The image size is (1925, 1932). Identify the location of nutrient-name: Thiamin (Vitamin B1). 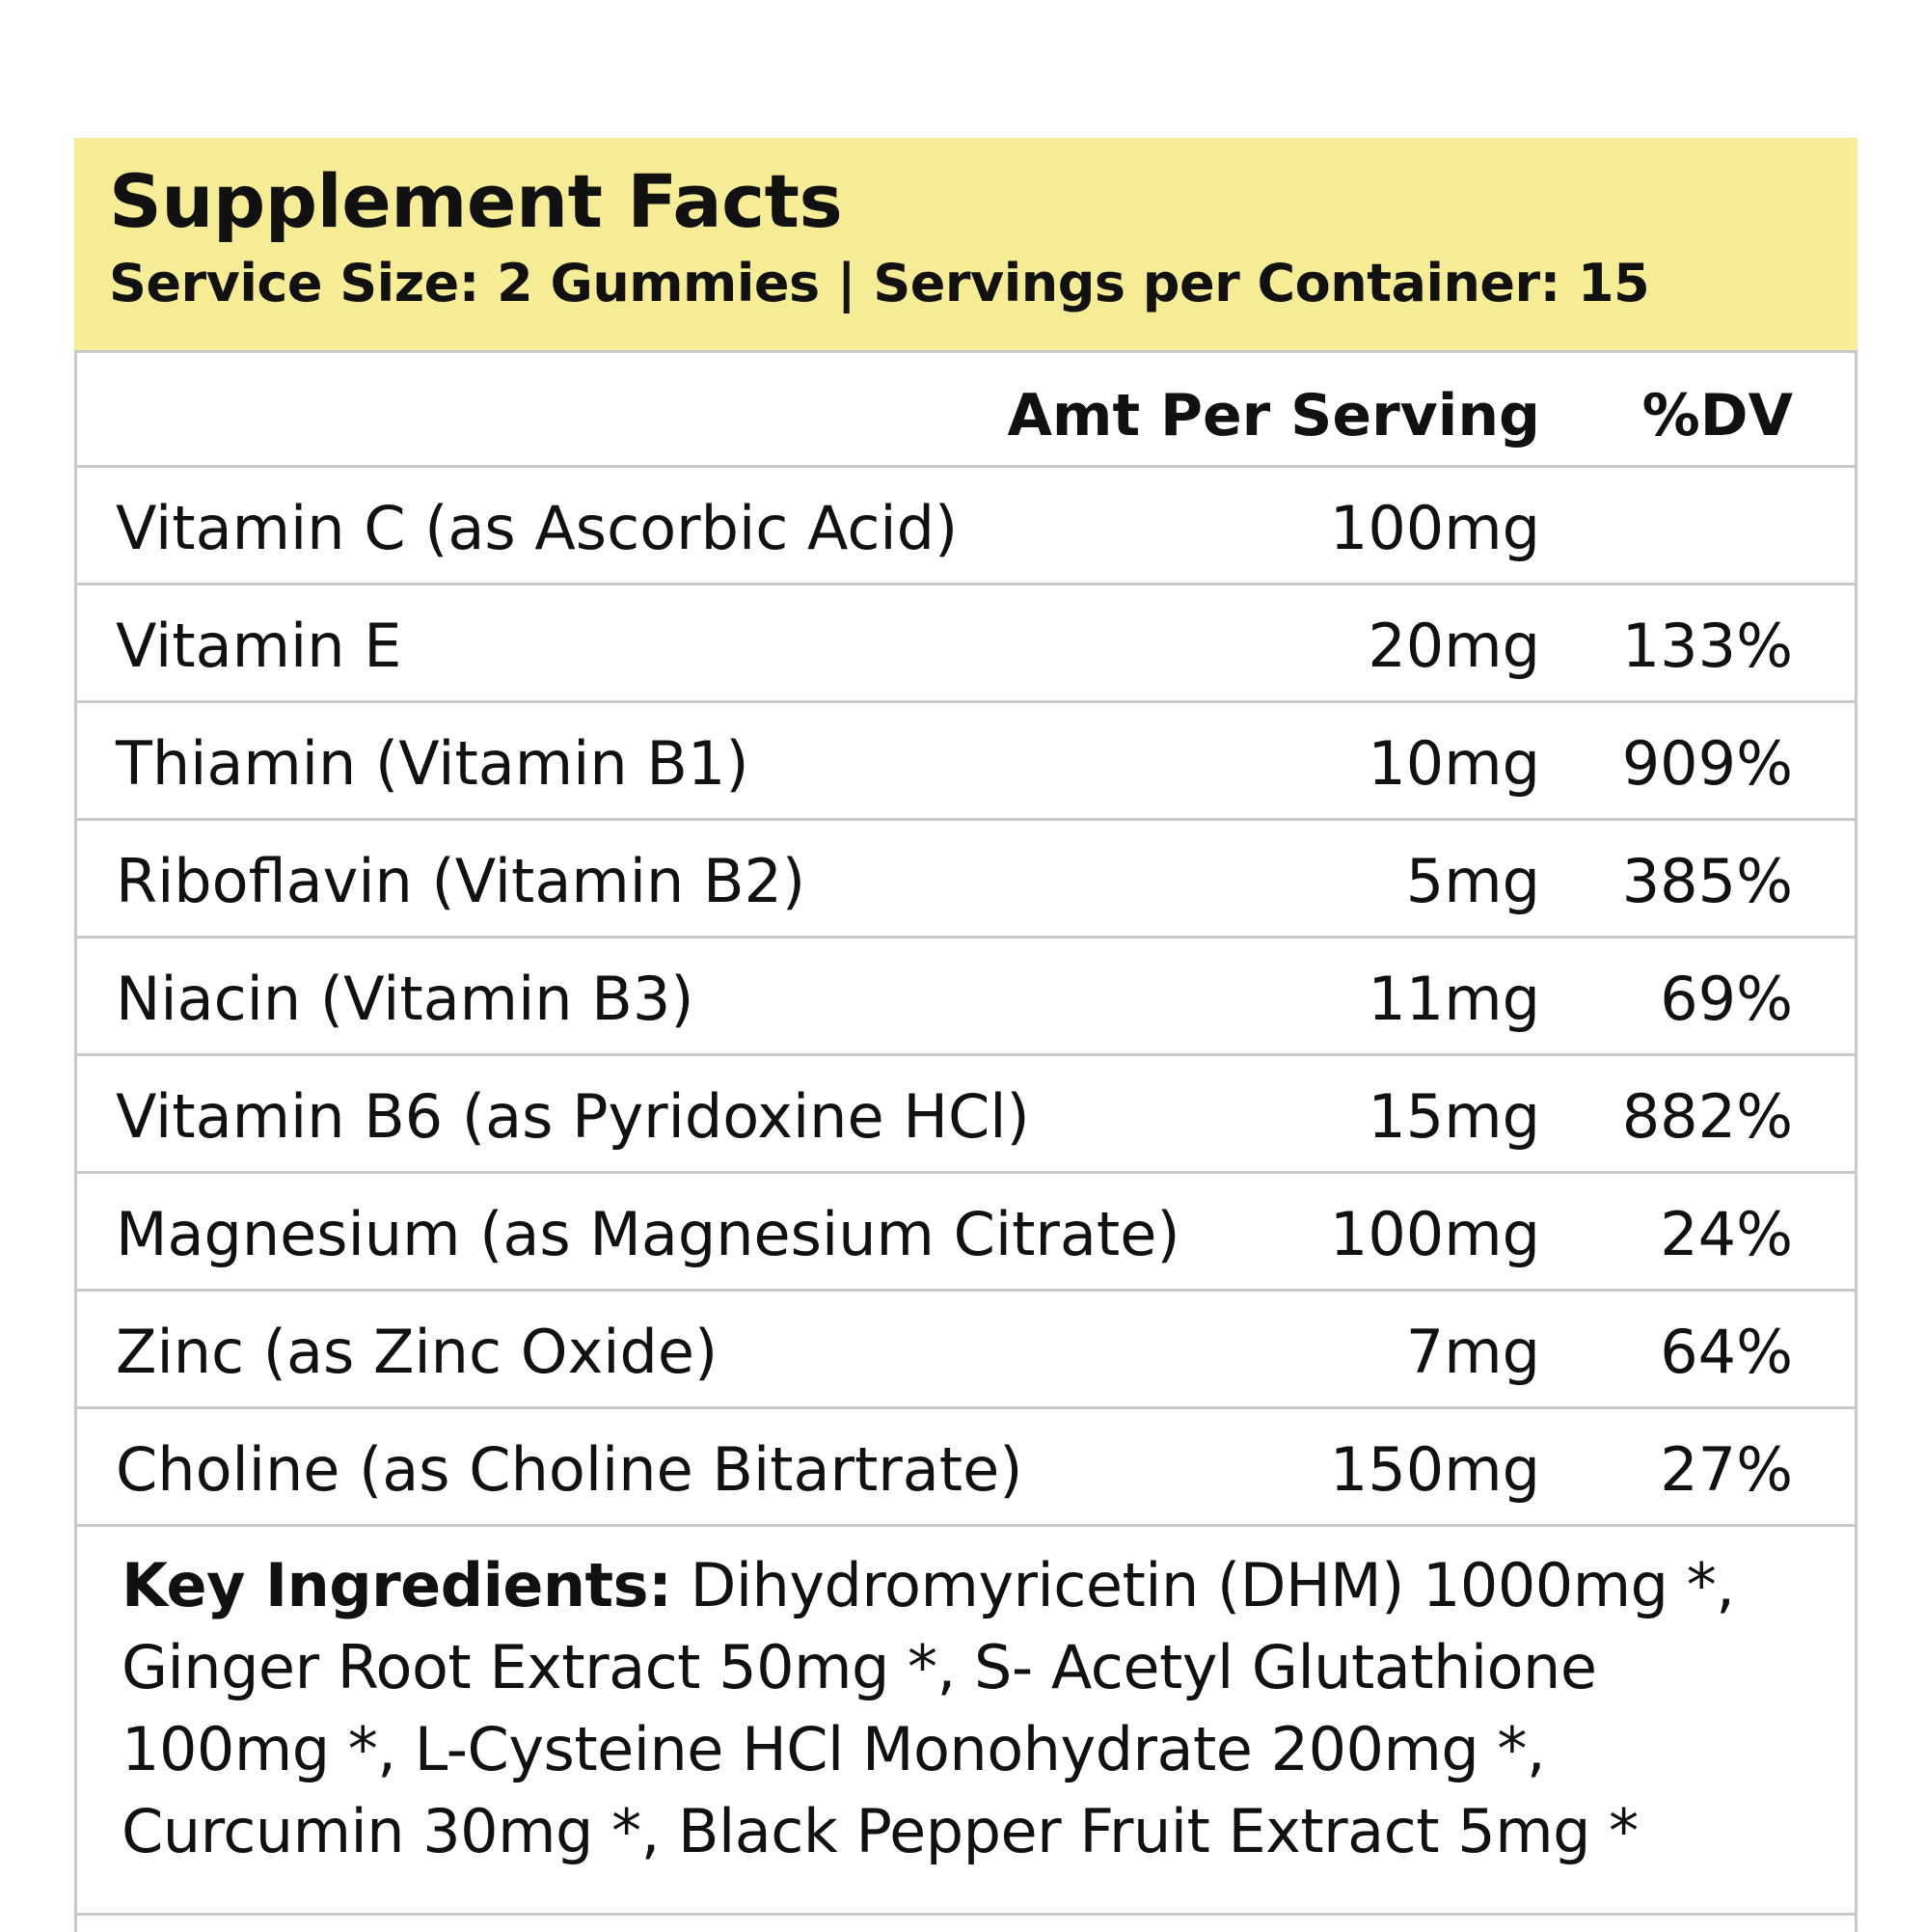
(432, 763).